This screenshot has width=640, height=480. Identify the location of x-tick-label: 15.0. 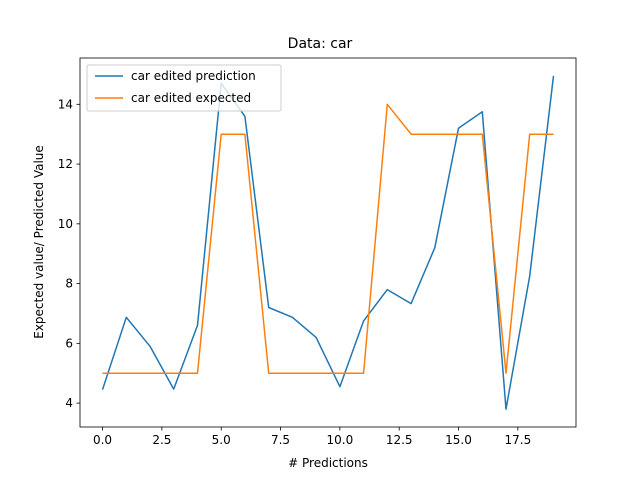
(458, 440).